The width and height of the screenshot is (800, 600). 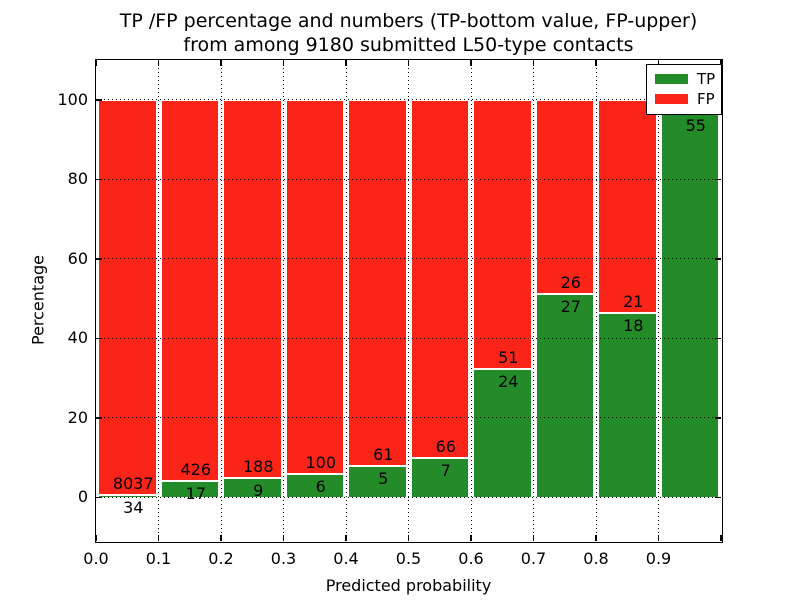 I want to click on y-tick-label: 100, so click(x=72, y=99).